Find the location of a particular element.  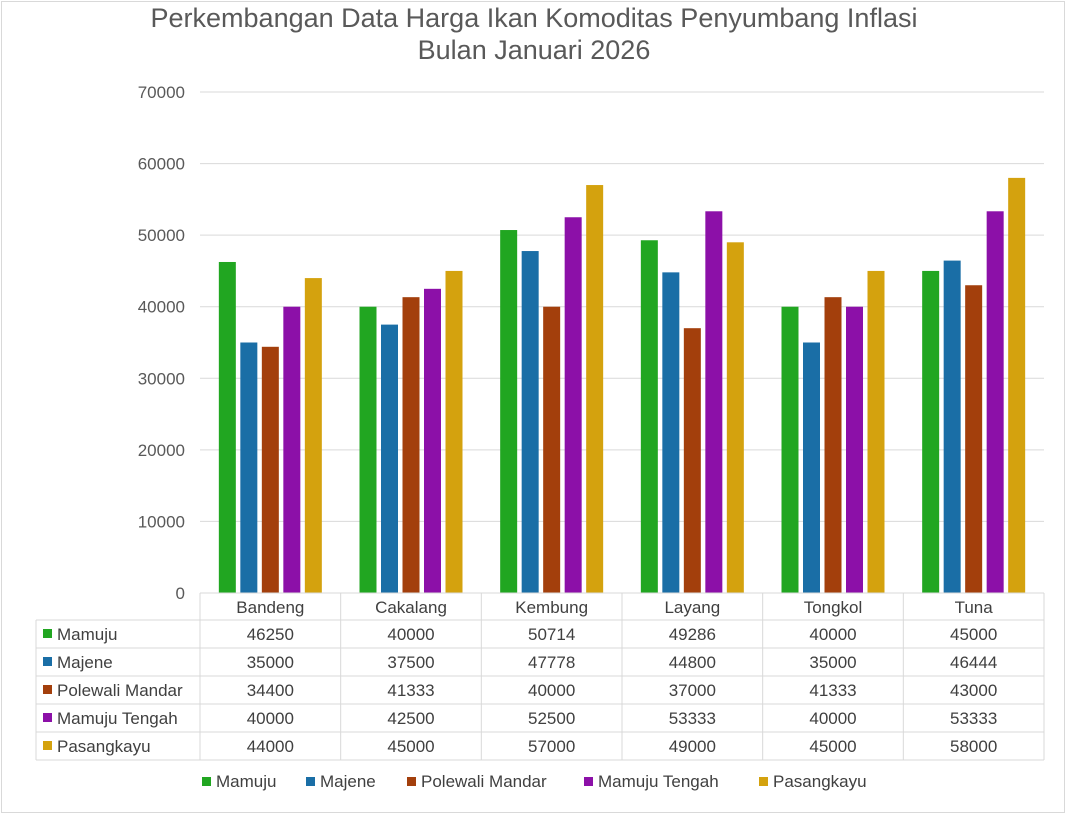

y-tick-label: 60000 is located at coordinates (161, 164).